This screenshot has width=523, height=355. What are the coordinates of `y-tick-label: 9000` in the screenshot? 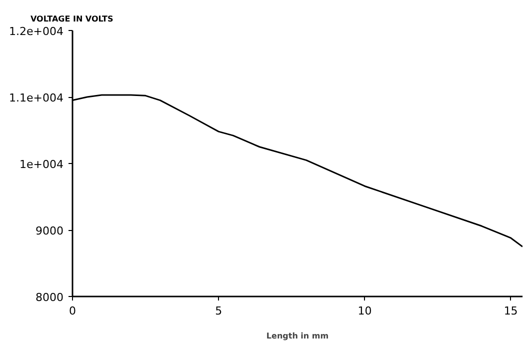 It's located at (50, 231).